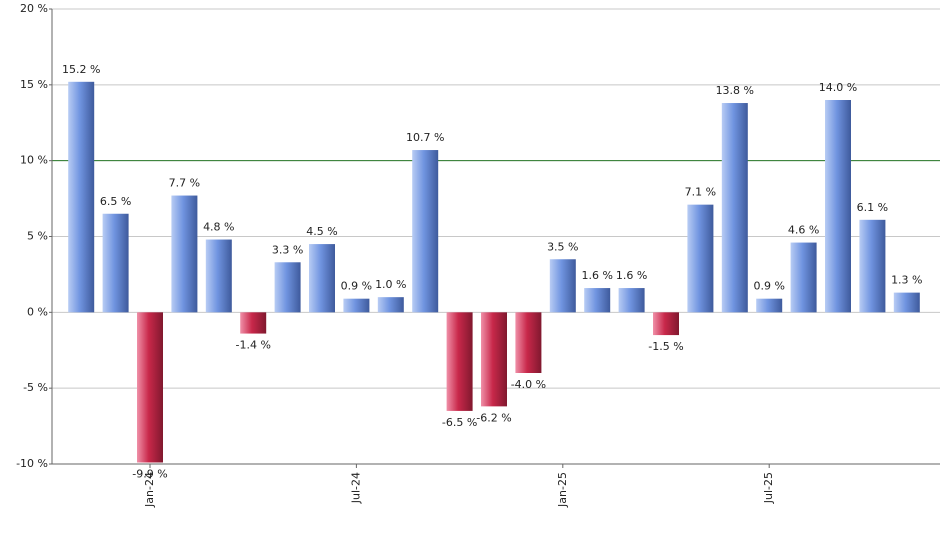 Image resolution: width=940 pixels, height=554 pixels. I want to click on x-tick-label: Jan-25, so click(562, 490).